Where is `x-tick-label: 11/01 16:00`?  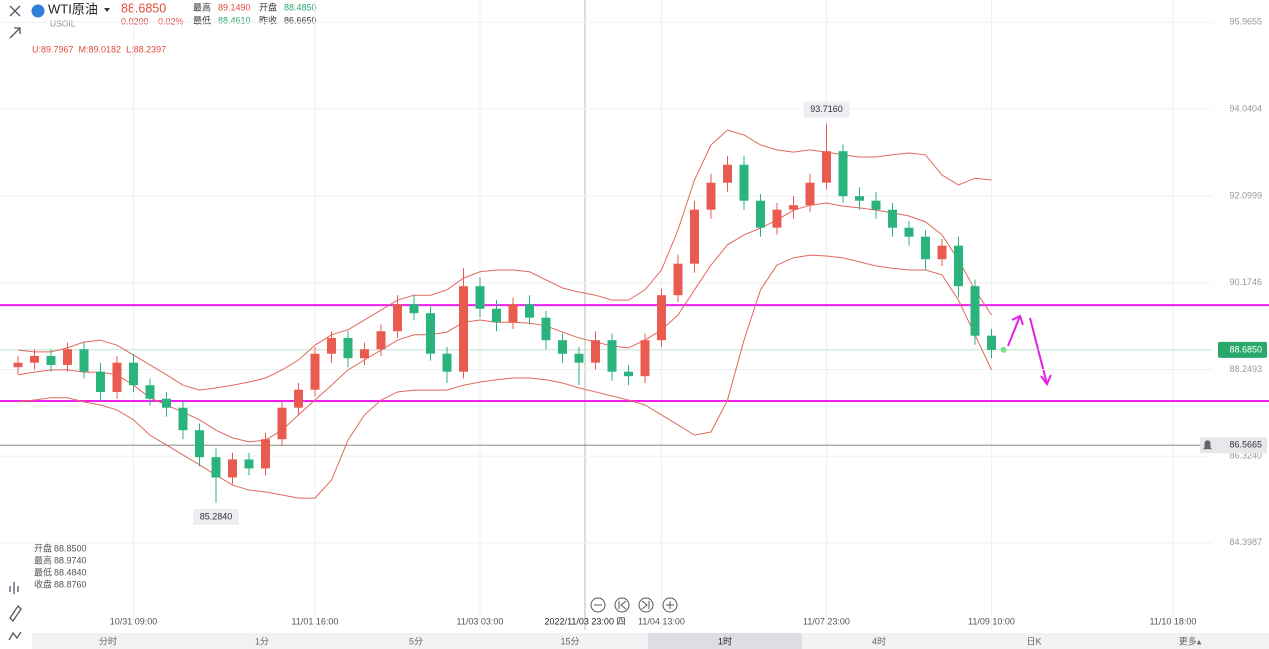 x-tick-label: 11/01 16:00 is located at coordinates (315, 621).